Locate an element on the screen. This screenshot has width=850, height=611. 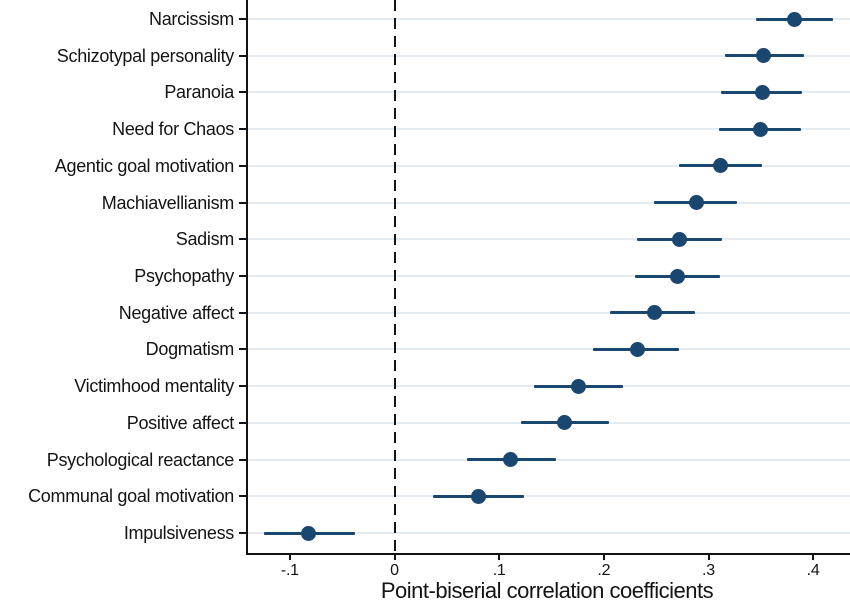
x-axis-title: Point-biserial correlation coefficients is located at coordinates (547, 590).